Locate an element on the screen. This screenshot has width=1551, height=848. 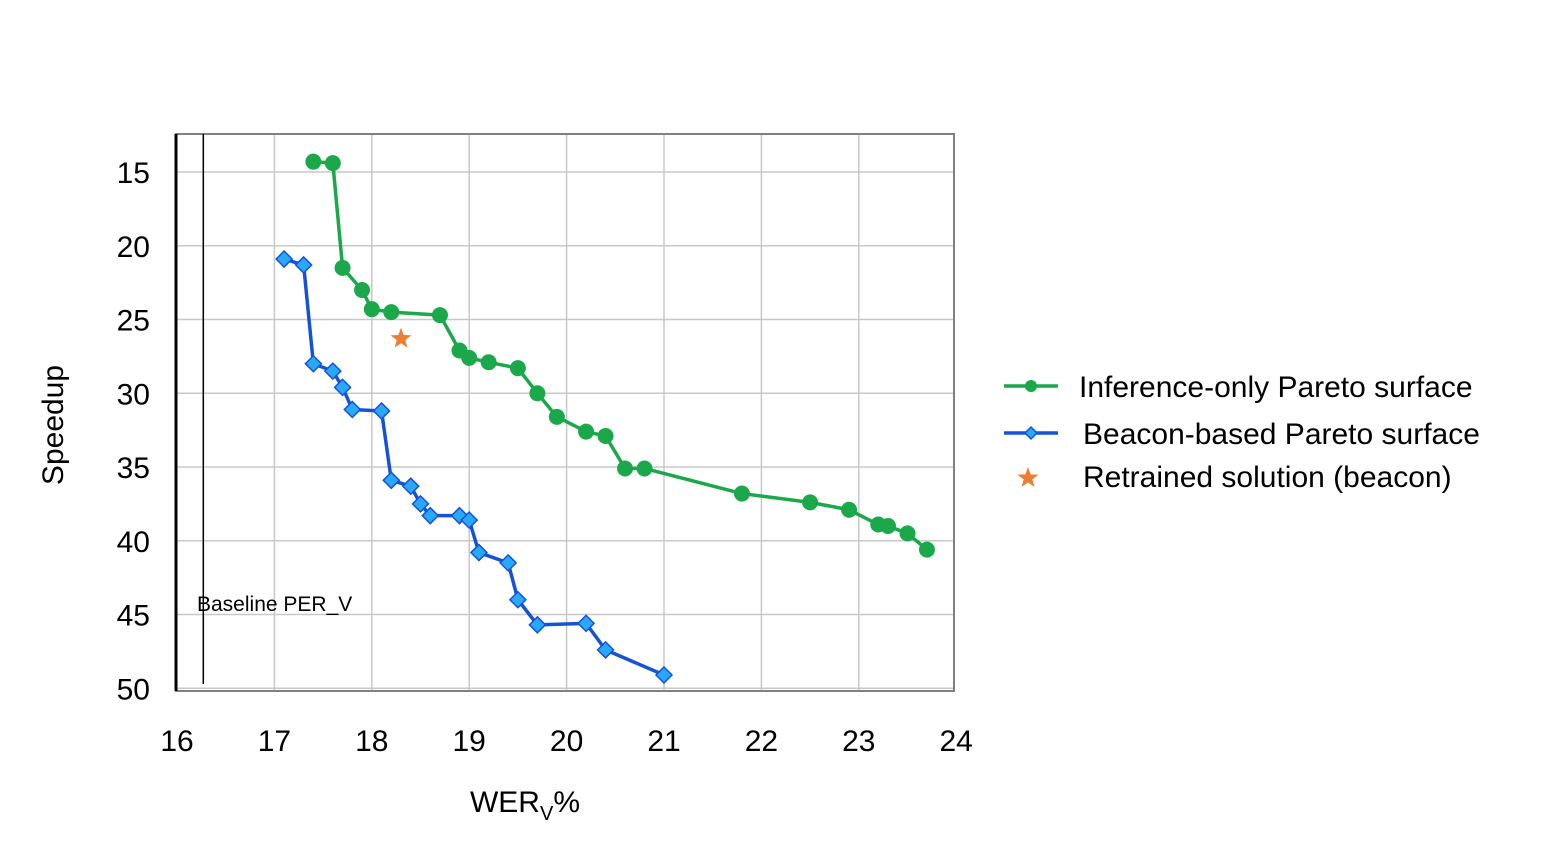
x-tick-label: 16 is located at coordinates (176, 741).